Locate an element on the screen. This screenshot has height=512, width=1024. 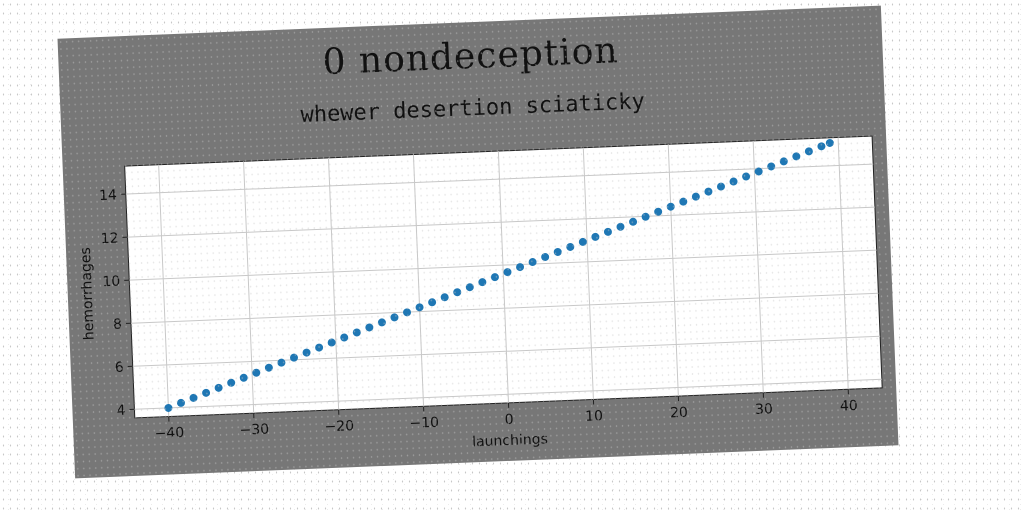
y-tick-label: 8 is located at coordinates (118, 325).